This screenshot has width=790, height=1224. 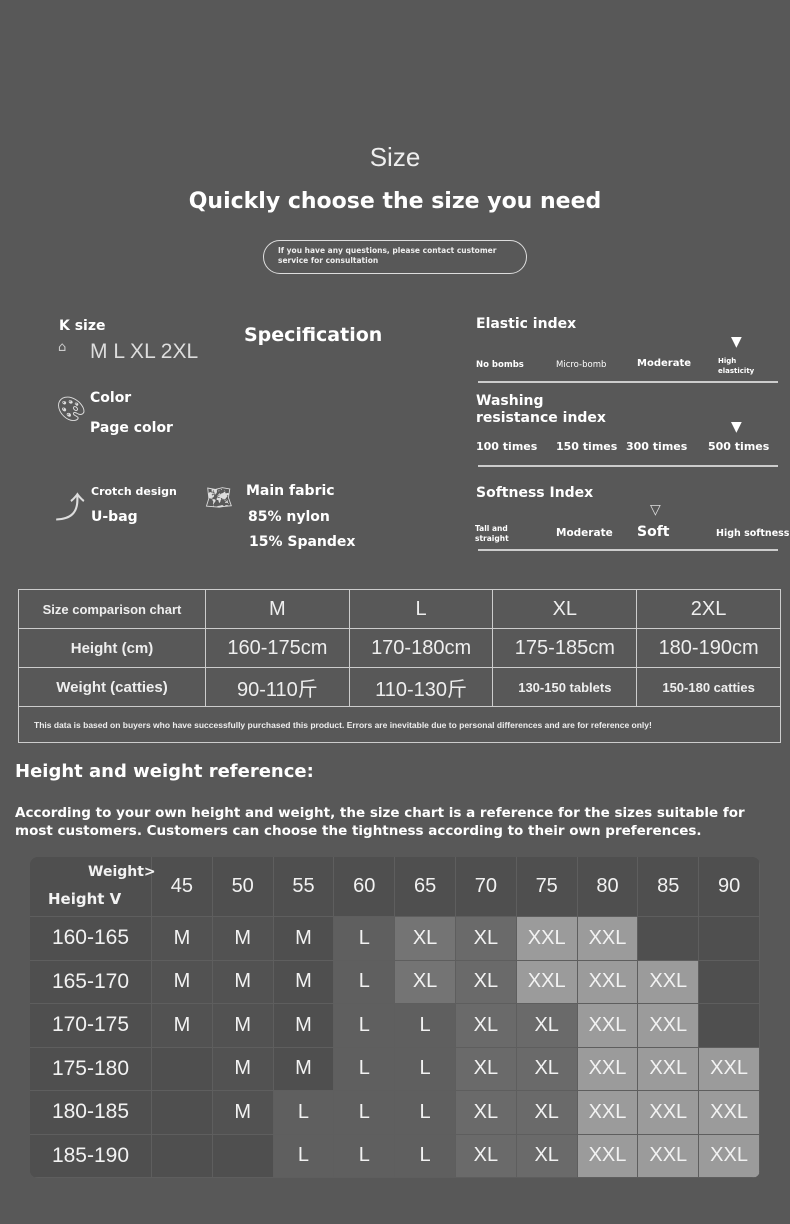 What do you see at coordinates (653, 532) in the screenshot?
I see `softness-level-selected: Soft` at bounding box center [653, 532].